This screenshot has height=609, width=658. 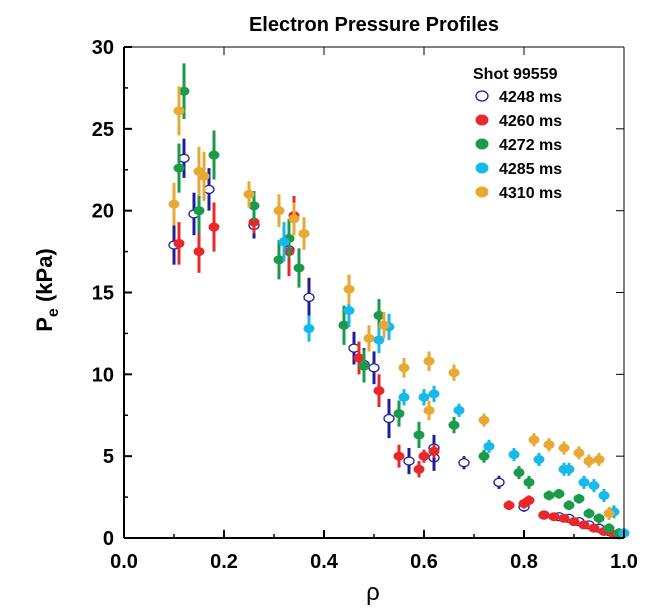 I want to click on legend-item: 4310 ms, so click(x=518, y=193).